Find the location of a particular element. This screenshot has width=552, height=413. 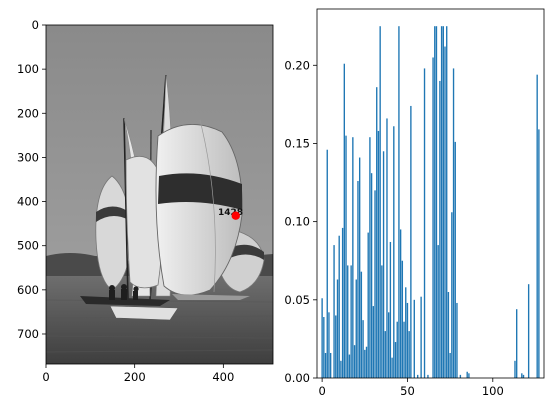

bar-y-tick-label: 0.00 is located at coordinates (297, 378).